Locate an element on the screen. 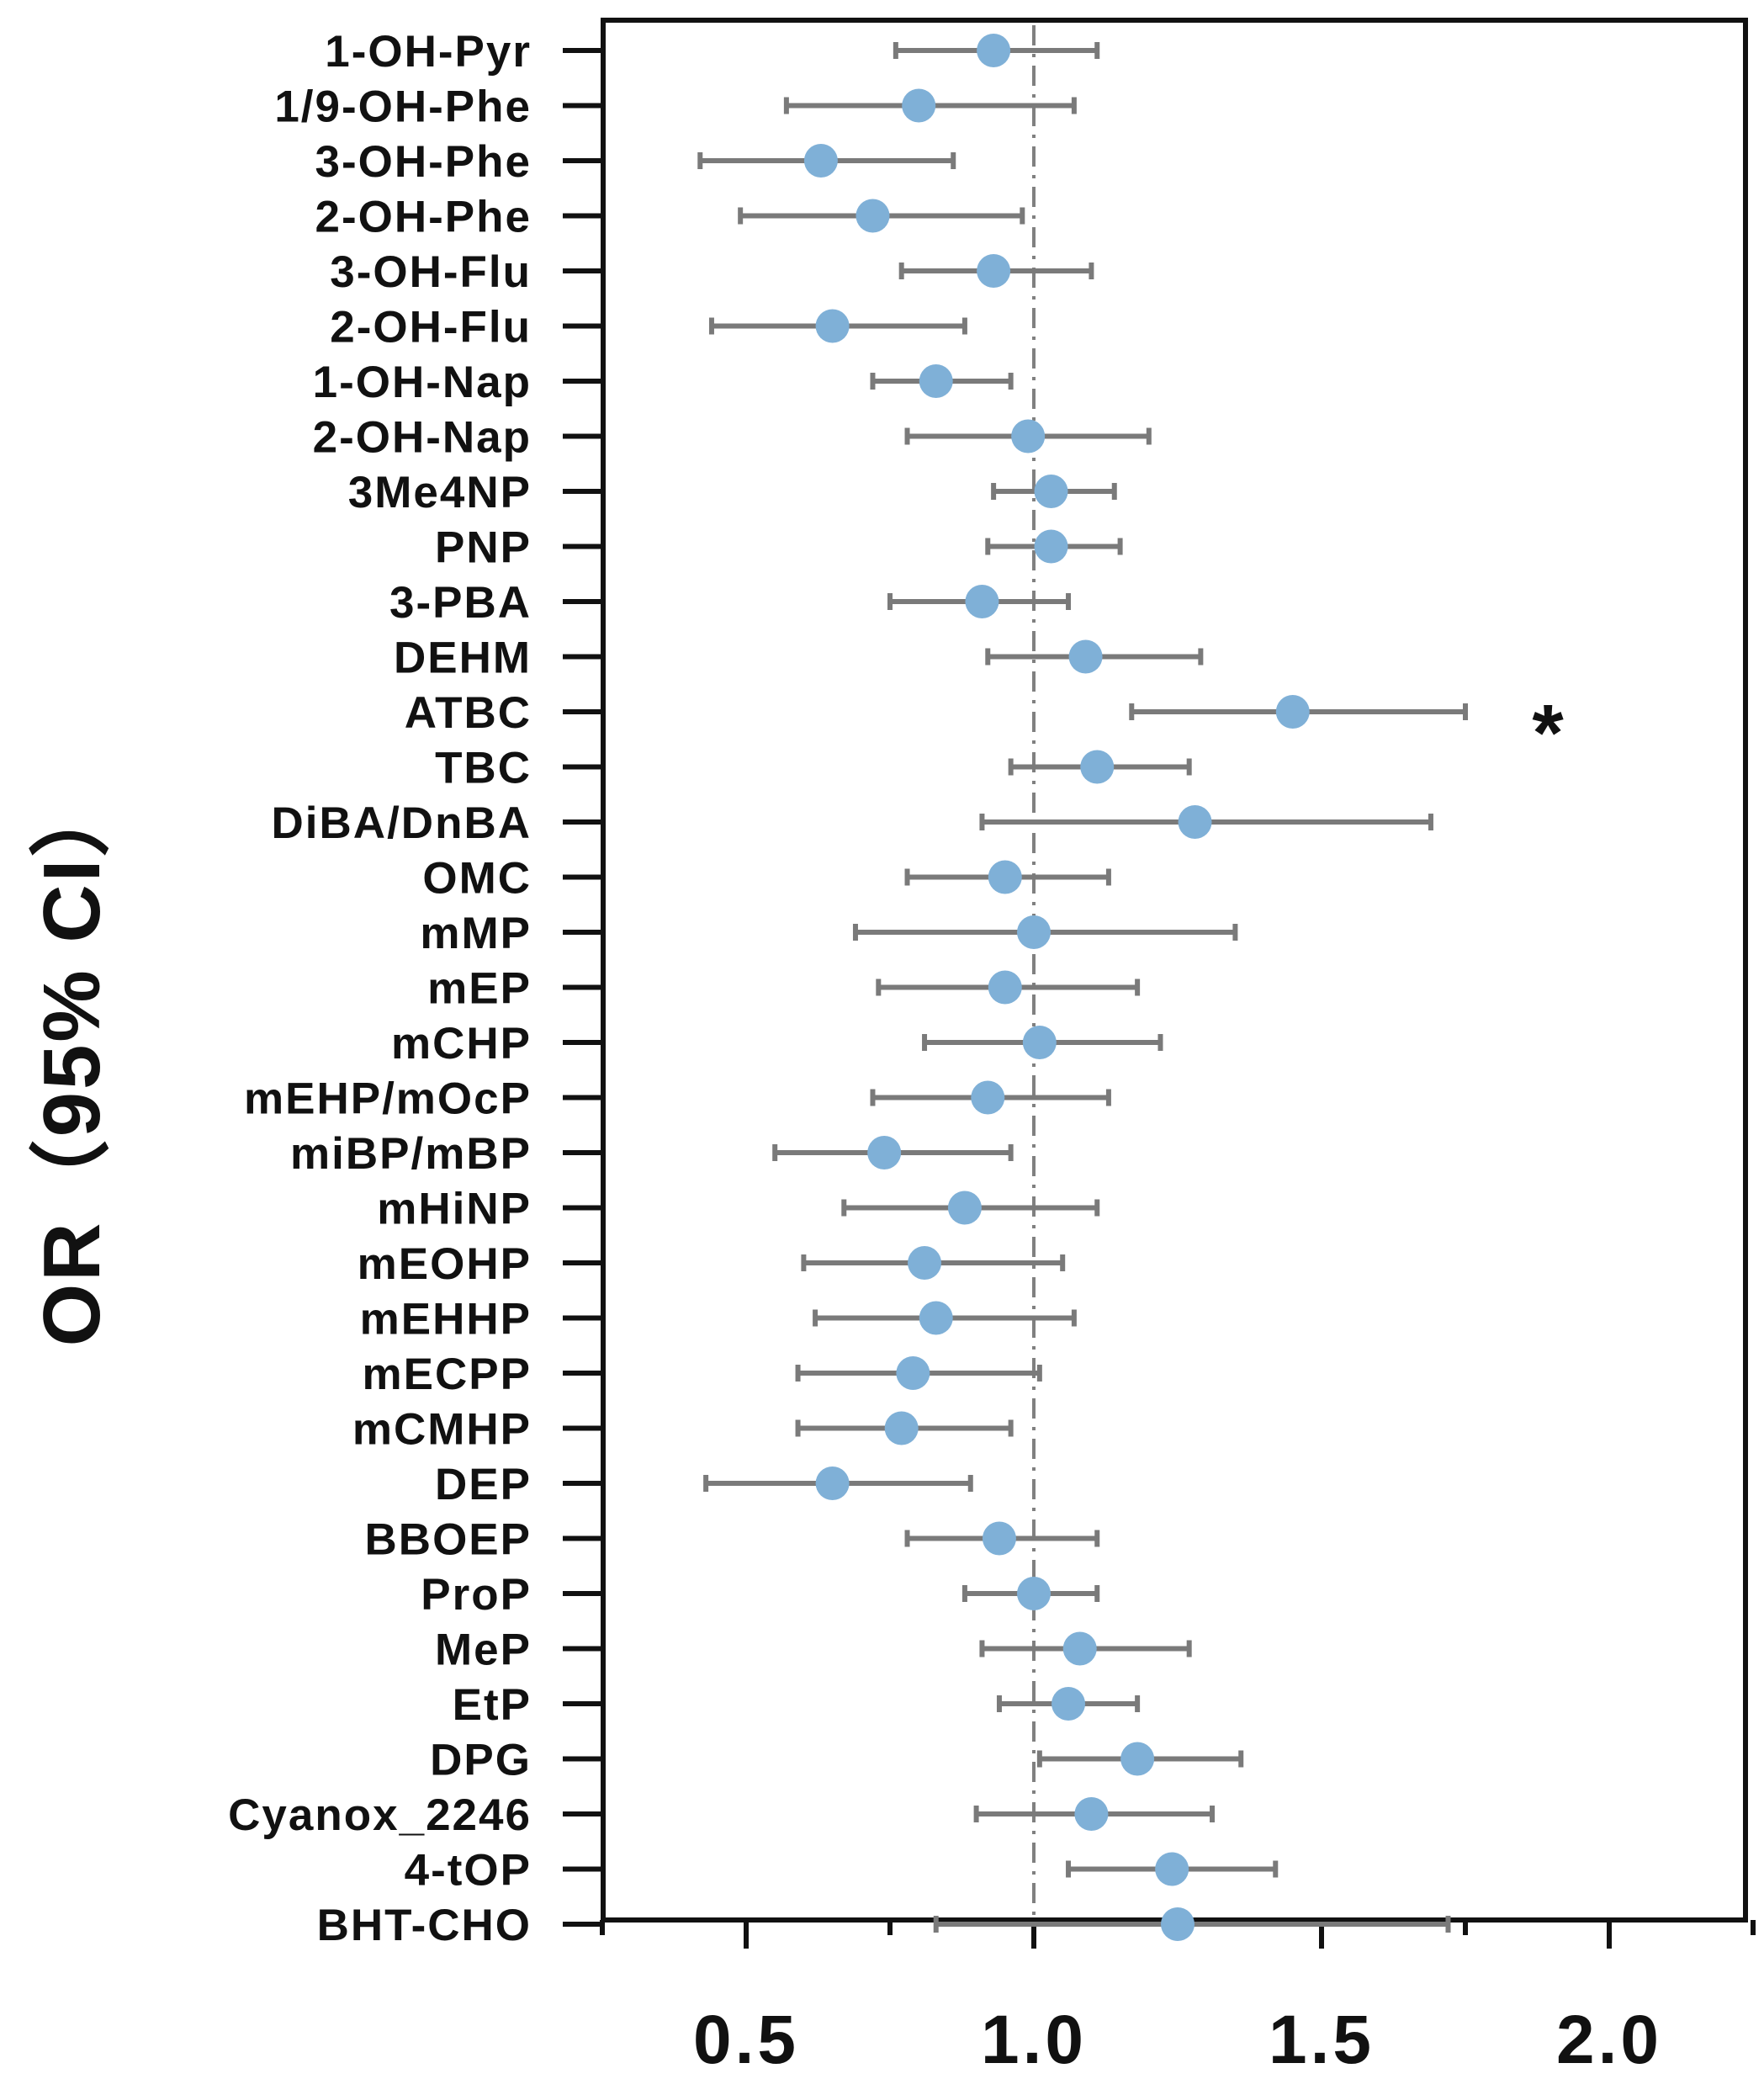  forest-row: 3-OH-Phe is located at coordinates (635, 162).